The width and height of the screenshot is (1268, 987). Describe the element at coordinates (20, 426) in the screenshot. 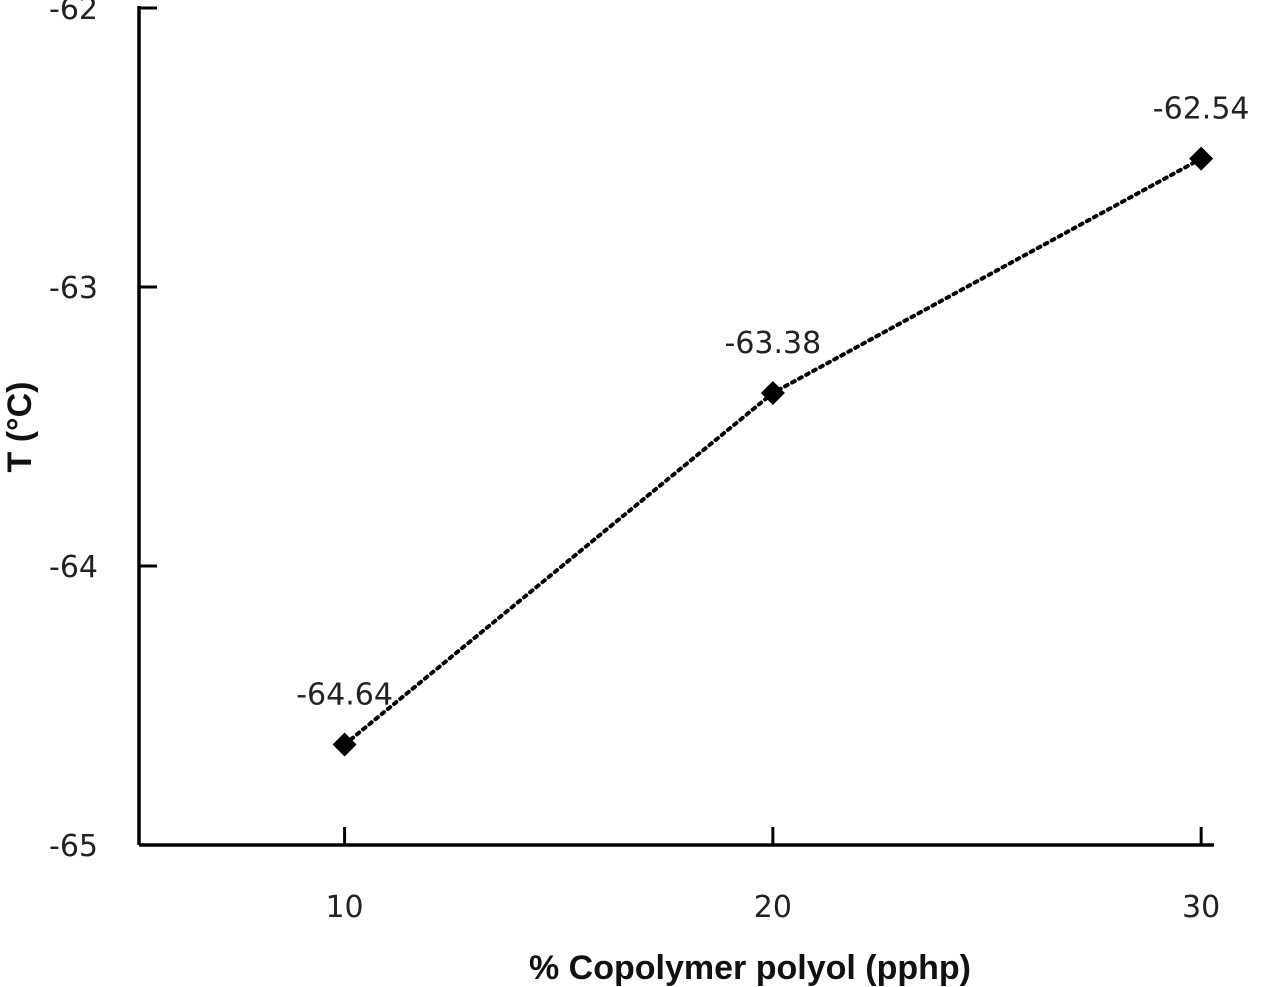

I see `y-axis-title: T (°C)` at that location.